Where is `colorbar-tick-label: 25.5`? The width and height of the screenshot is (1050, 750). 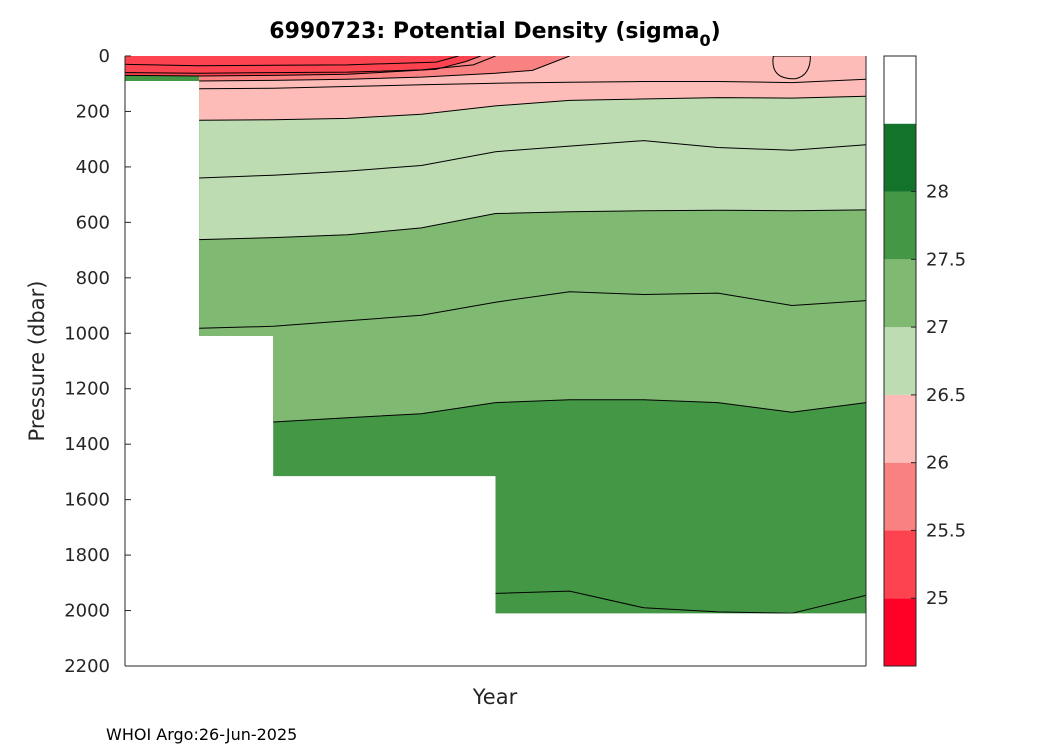 colorbar-tick-label: 25.5 is located at coordinates (946, 530).